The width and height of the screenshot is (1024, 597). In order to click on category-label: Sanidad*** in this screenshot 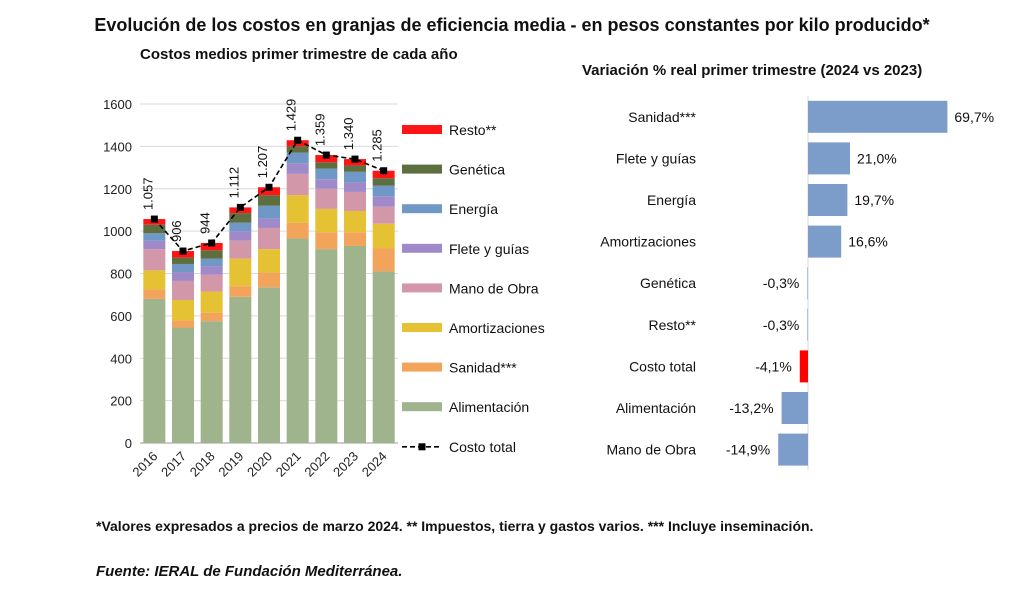, I will do `click(662, 117)`.